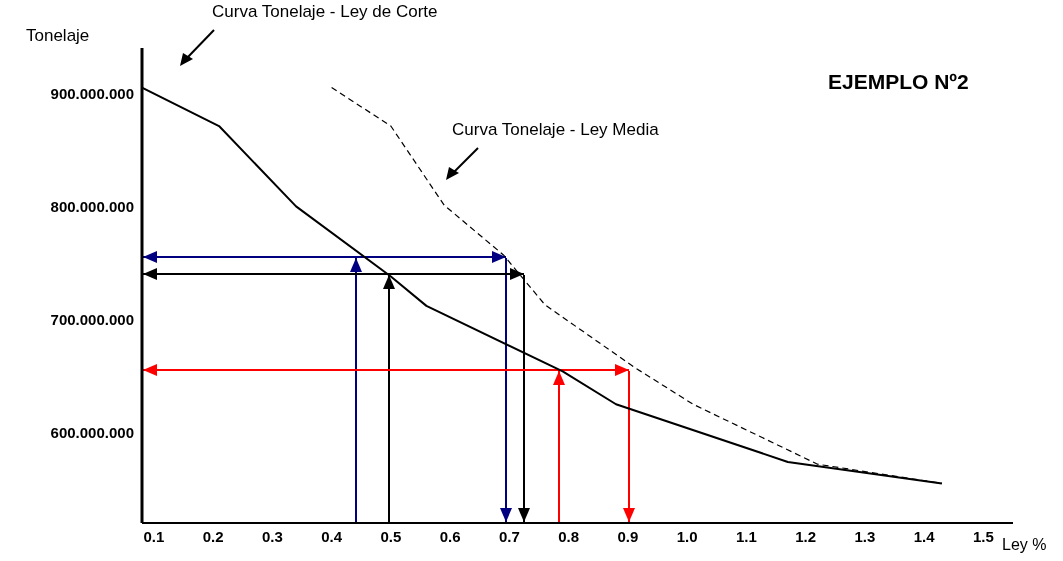  Describe the element at coordinates (898, 82) in the screenshot. I see `text: EJEMPLO Nº2` at that location.